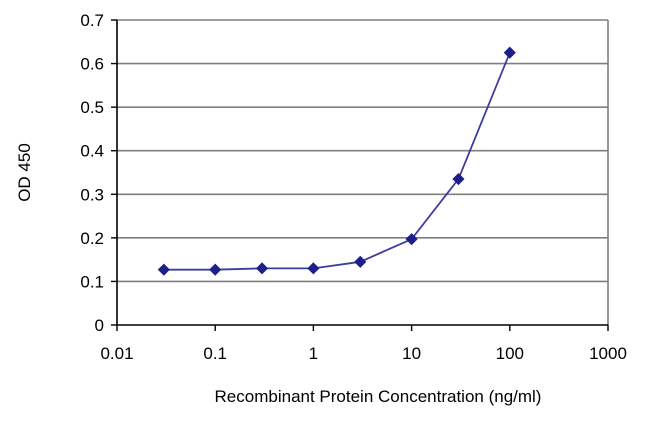 The width and height of the screenshot is (650, 424). Describe the element at coordinates (99, 325) in the screenshot. I see `y-tick-label: 0` at that location.